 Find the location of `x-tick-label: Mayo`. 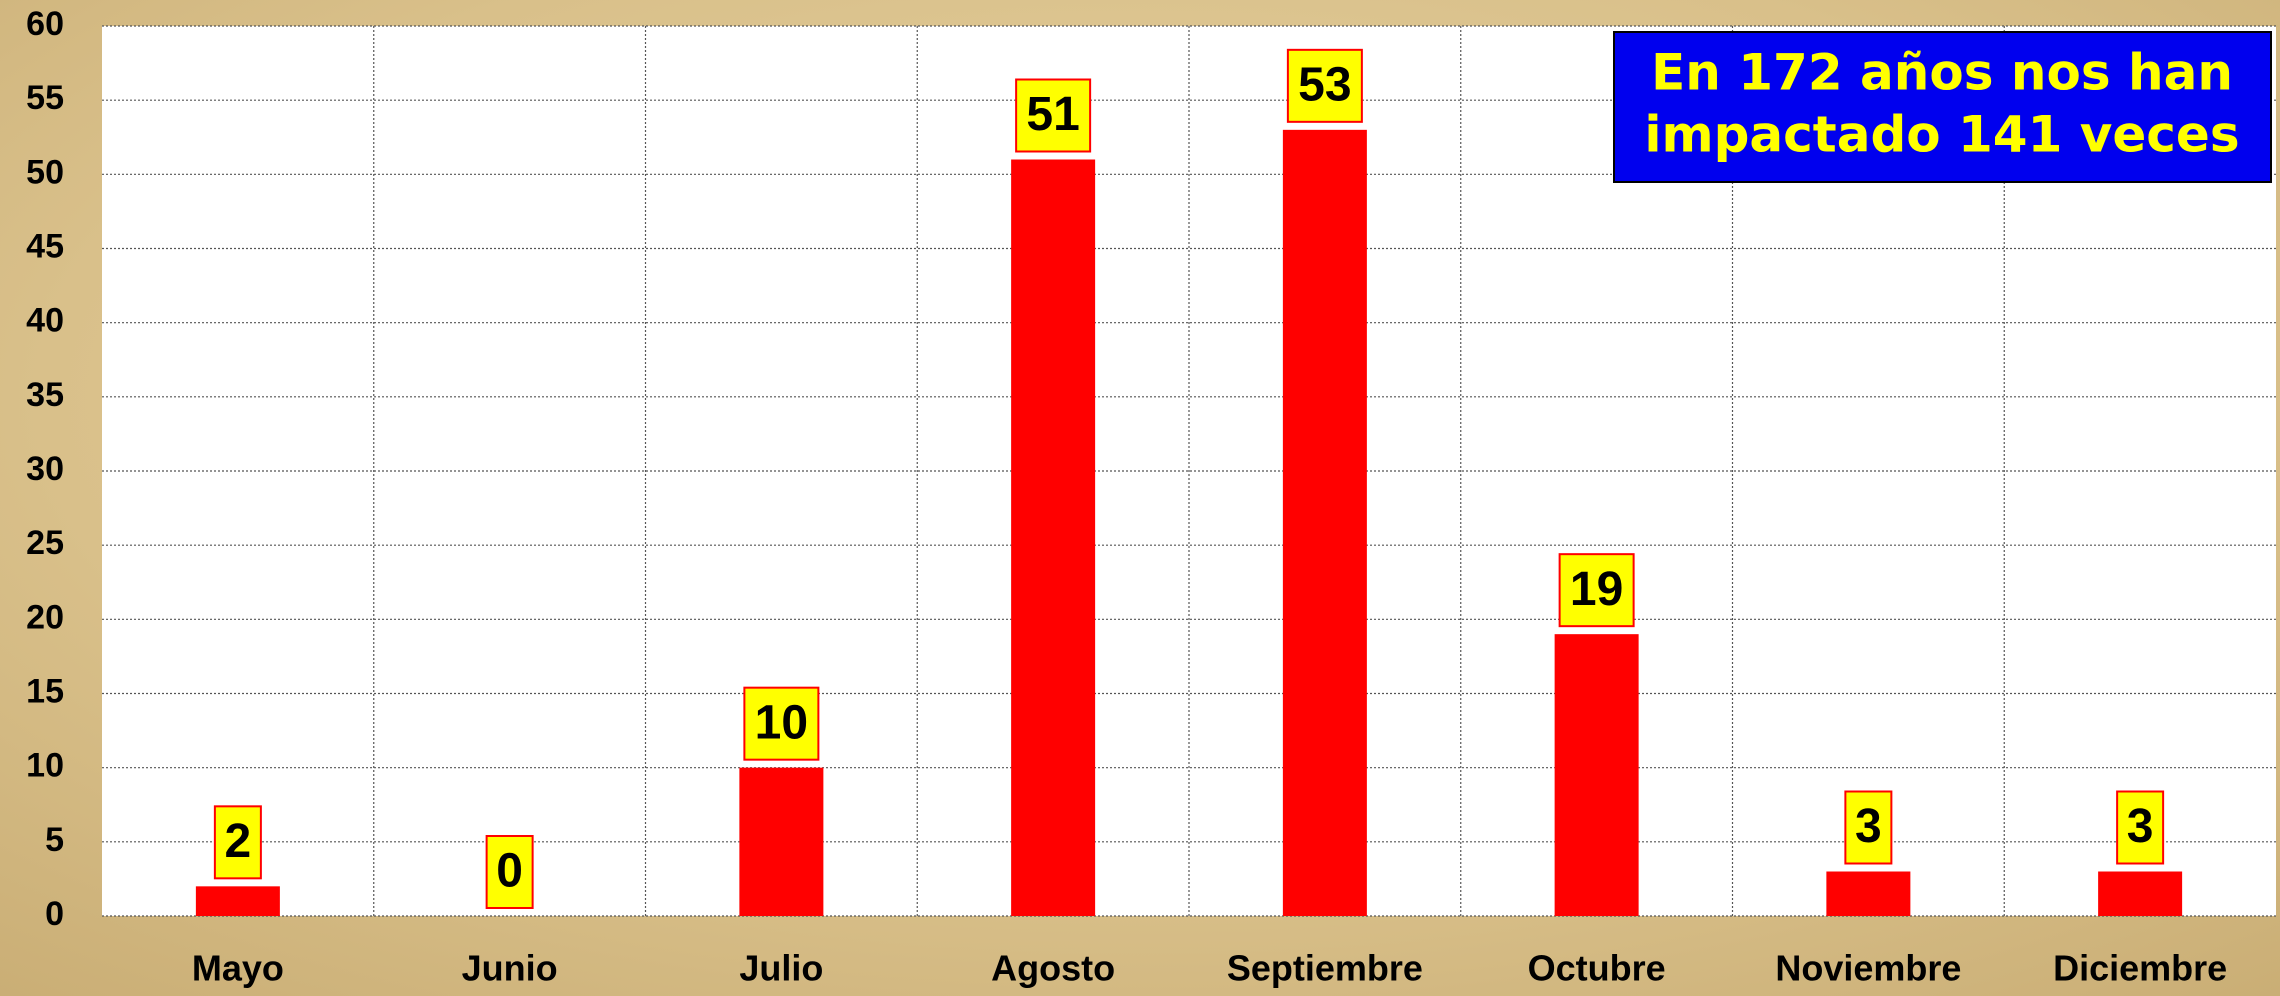

x-tick-label: Mayo is located at coordinates (238, 968).